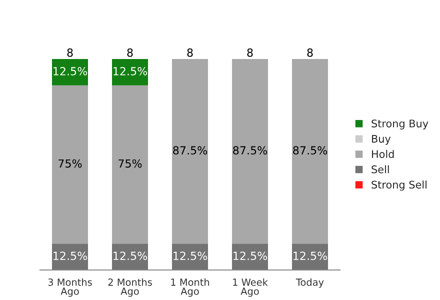 The width and height of the screenshot is (440, 300). I want to click on legend-label: Strong Sell, so click(399, 185).